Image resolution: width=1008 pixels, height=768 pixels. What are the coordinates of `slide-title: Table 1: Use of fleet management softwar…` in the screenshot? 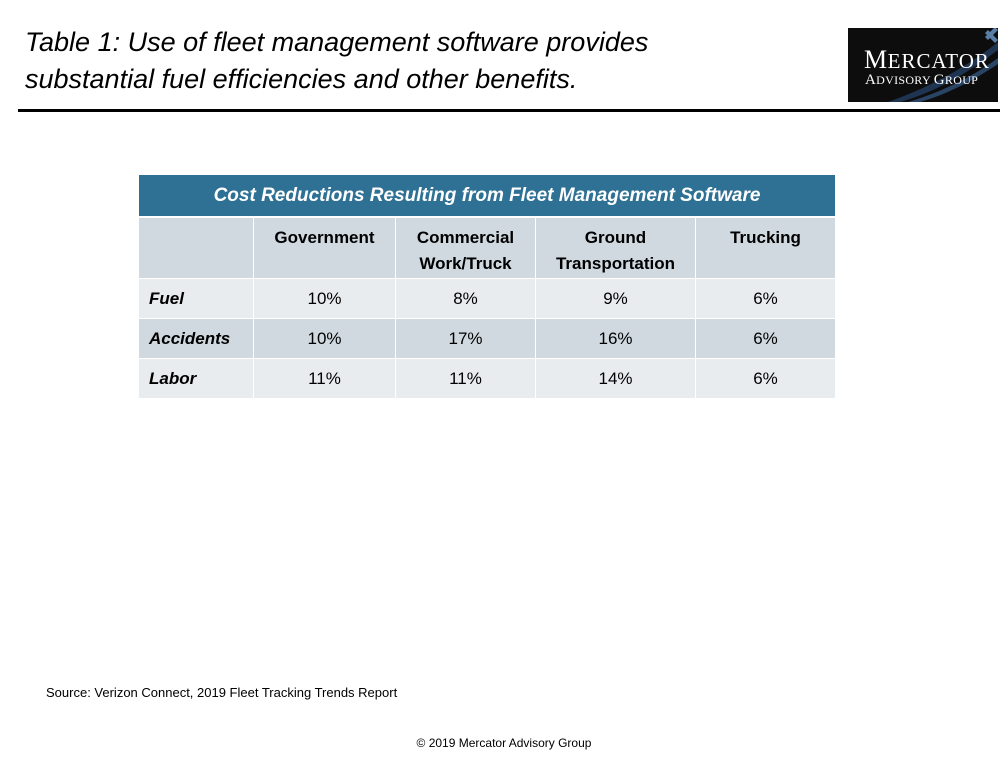 It's located at (415, 61).